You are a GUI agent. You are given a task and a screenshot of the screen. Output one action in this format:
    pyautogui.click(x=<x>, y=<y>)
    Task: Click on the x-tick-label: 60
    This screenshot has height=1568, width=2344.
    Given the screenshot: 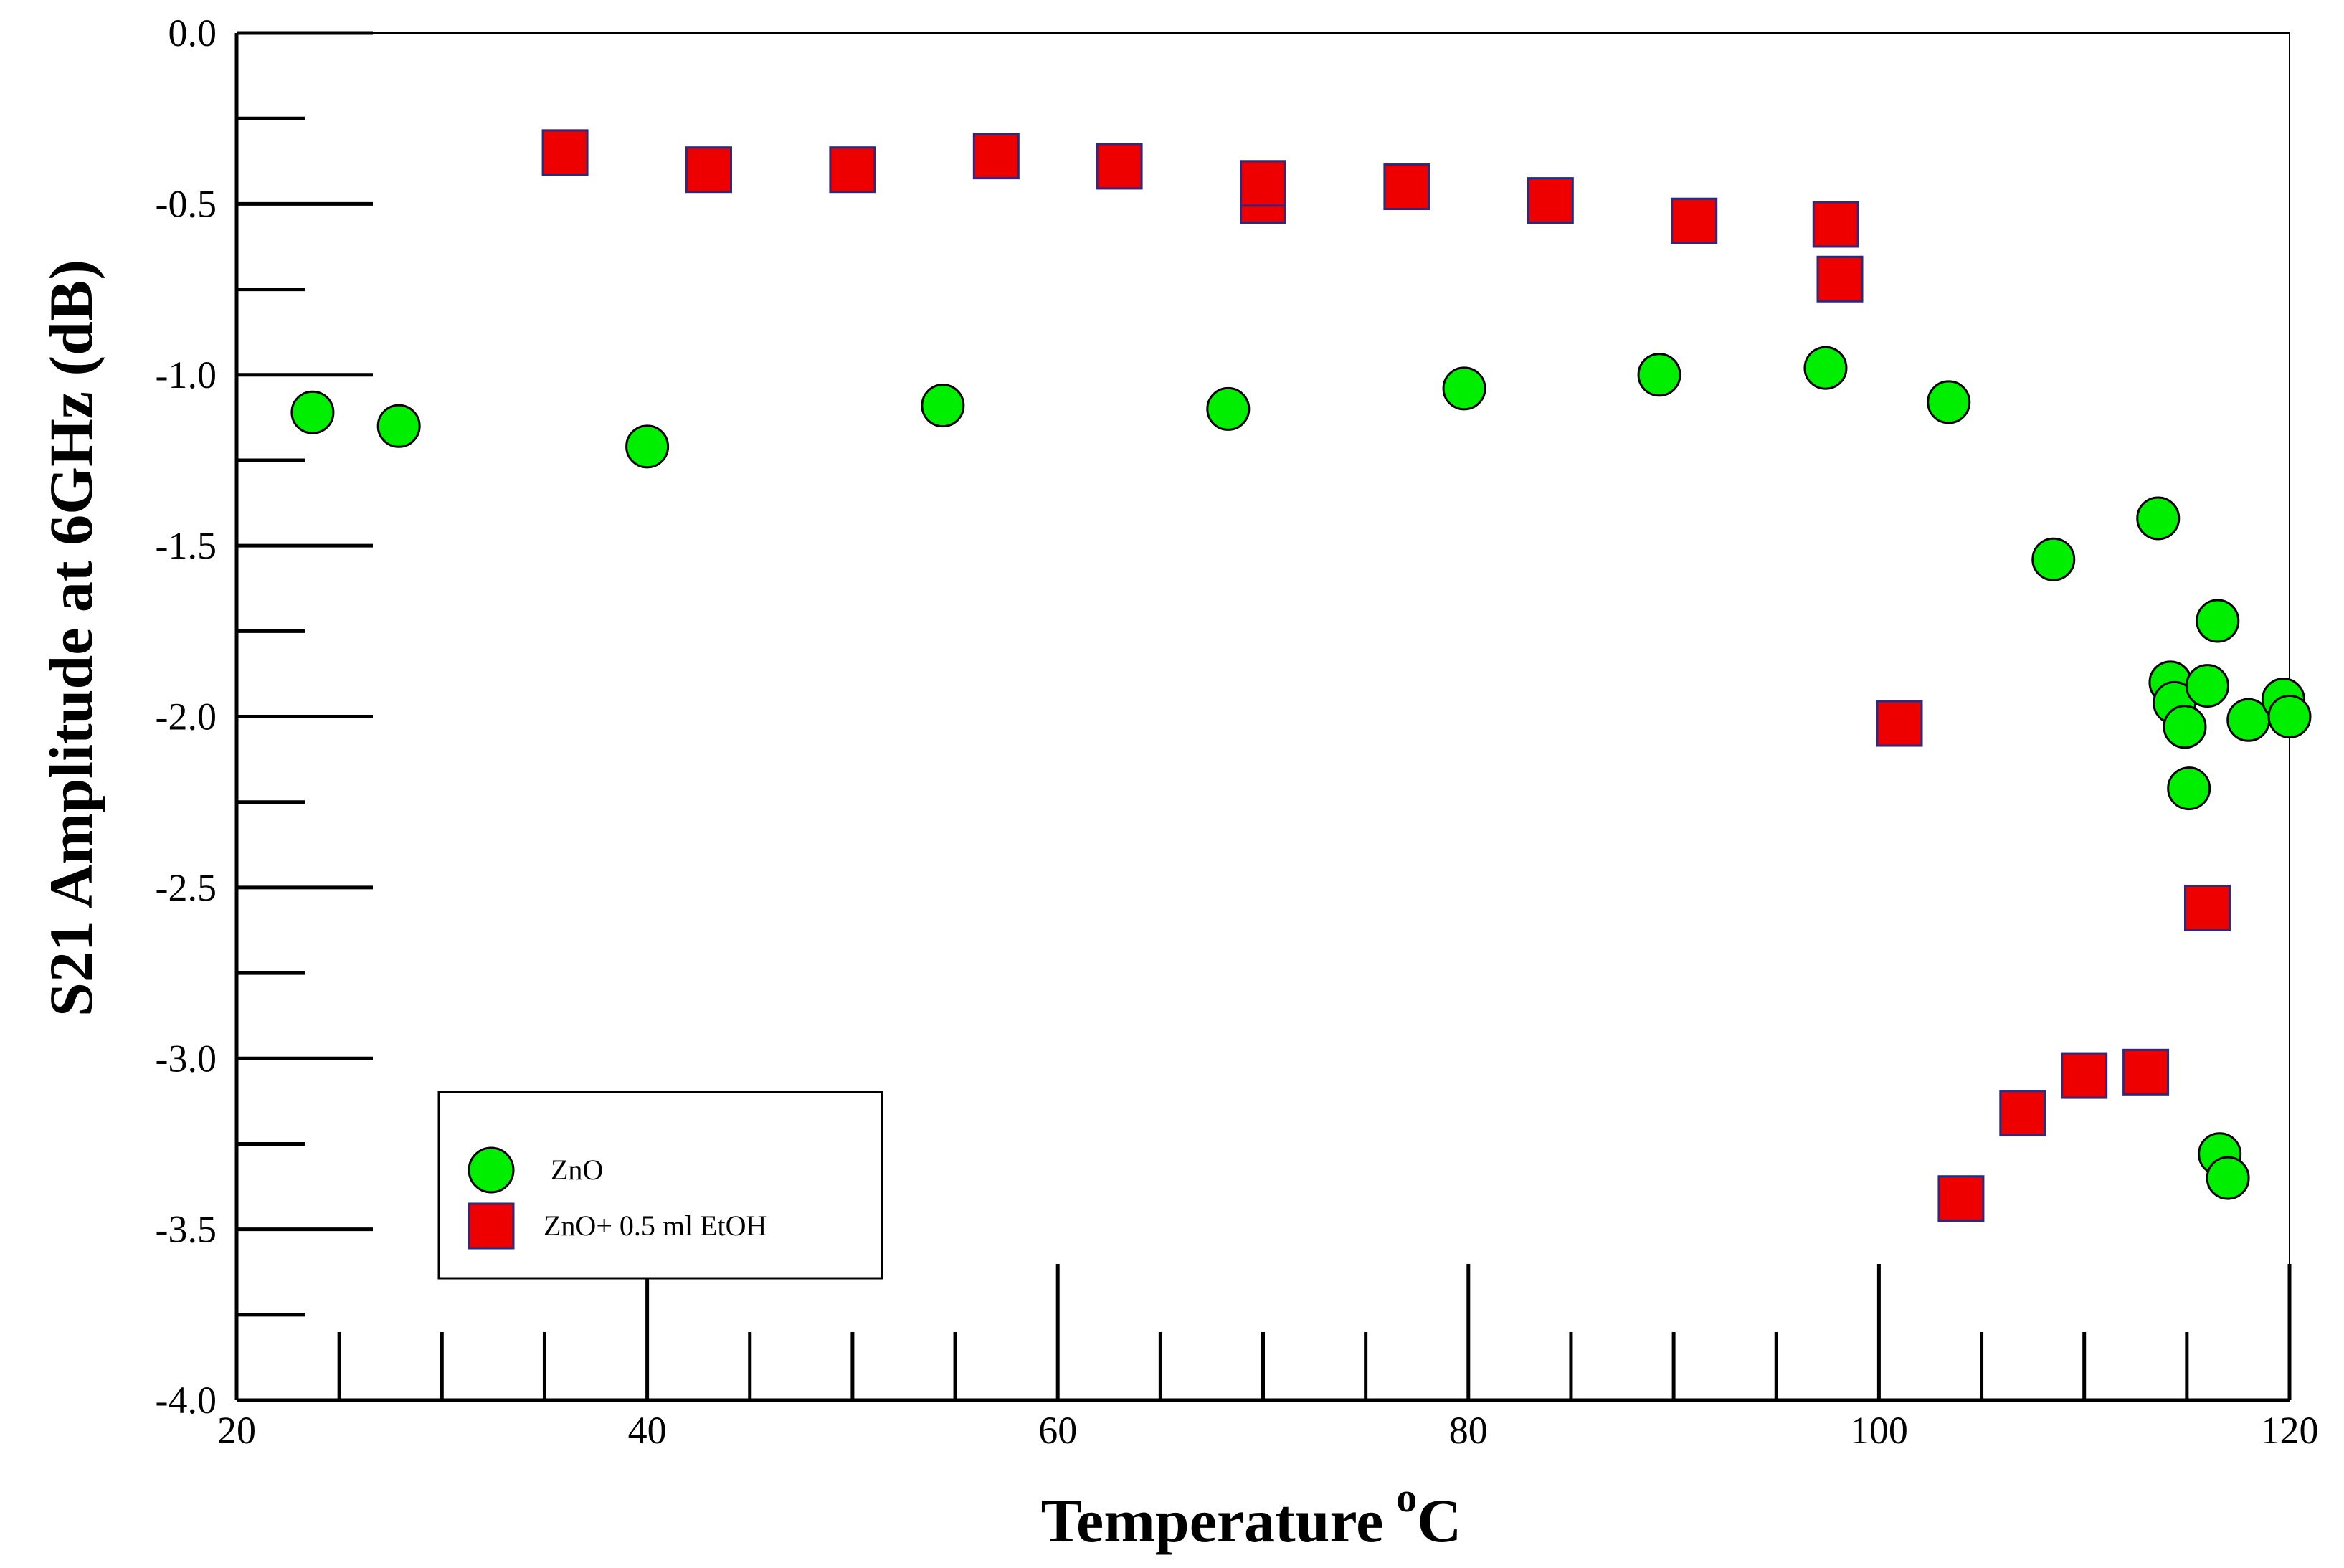 What is the action you would take?
    pyautogui.click(x=1057, y=1430)
    